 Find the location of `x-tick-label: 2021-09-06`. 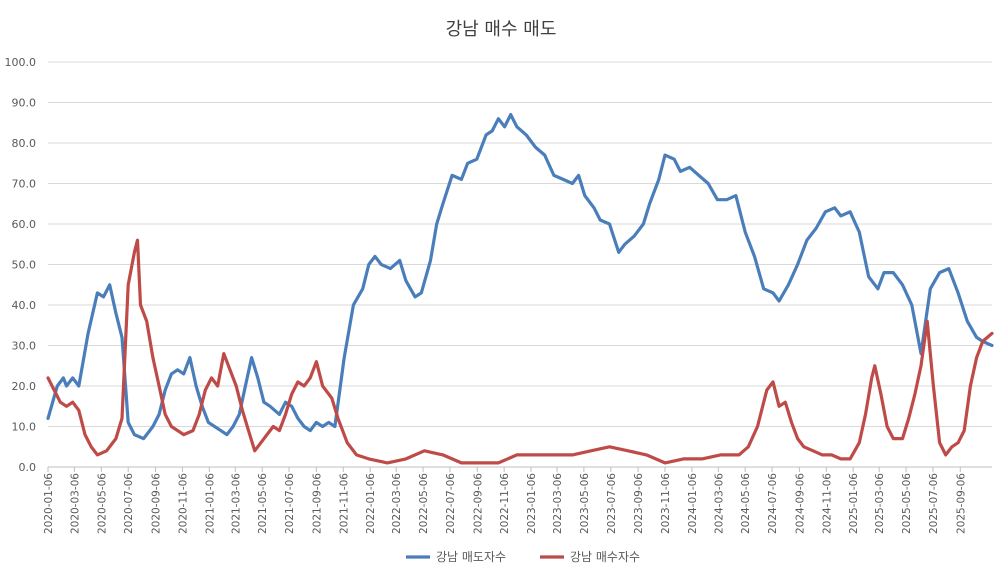

x-tick-label: 2021-09-06 is located at coordinates (317, 503).